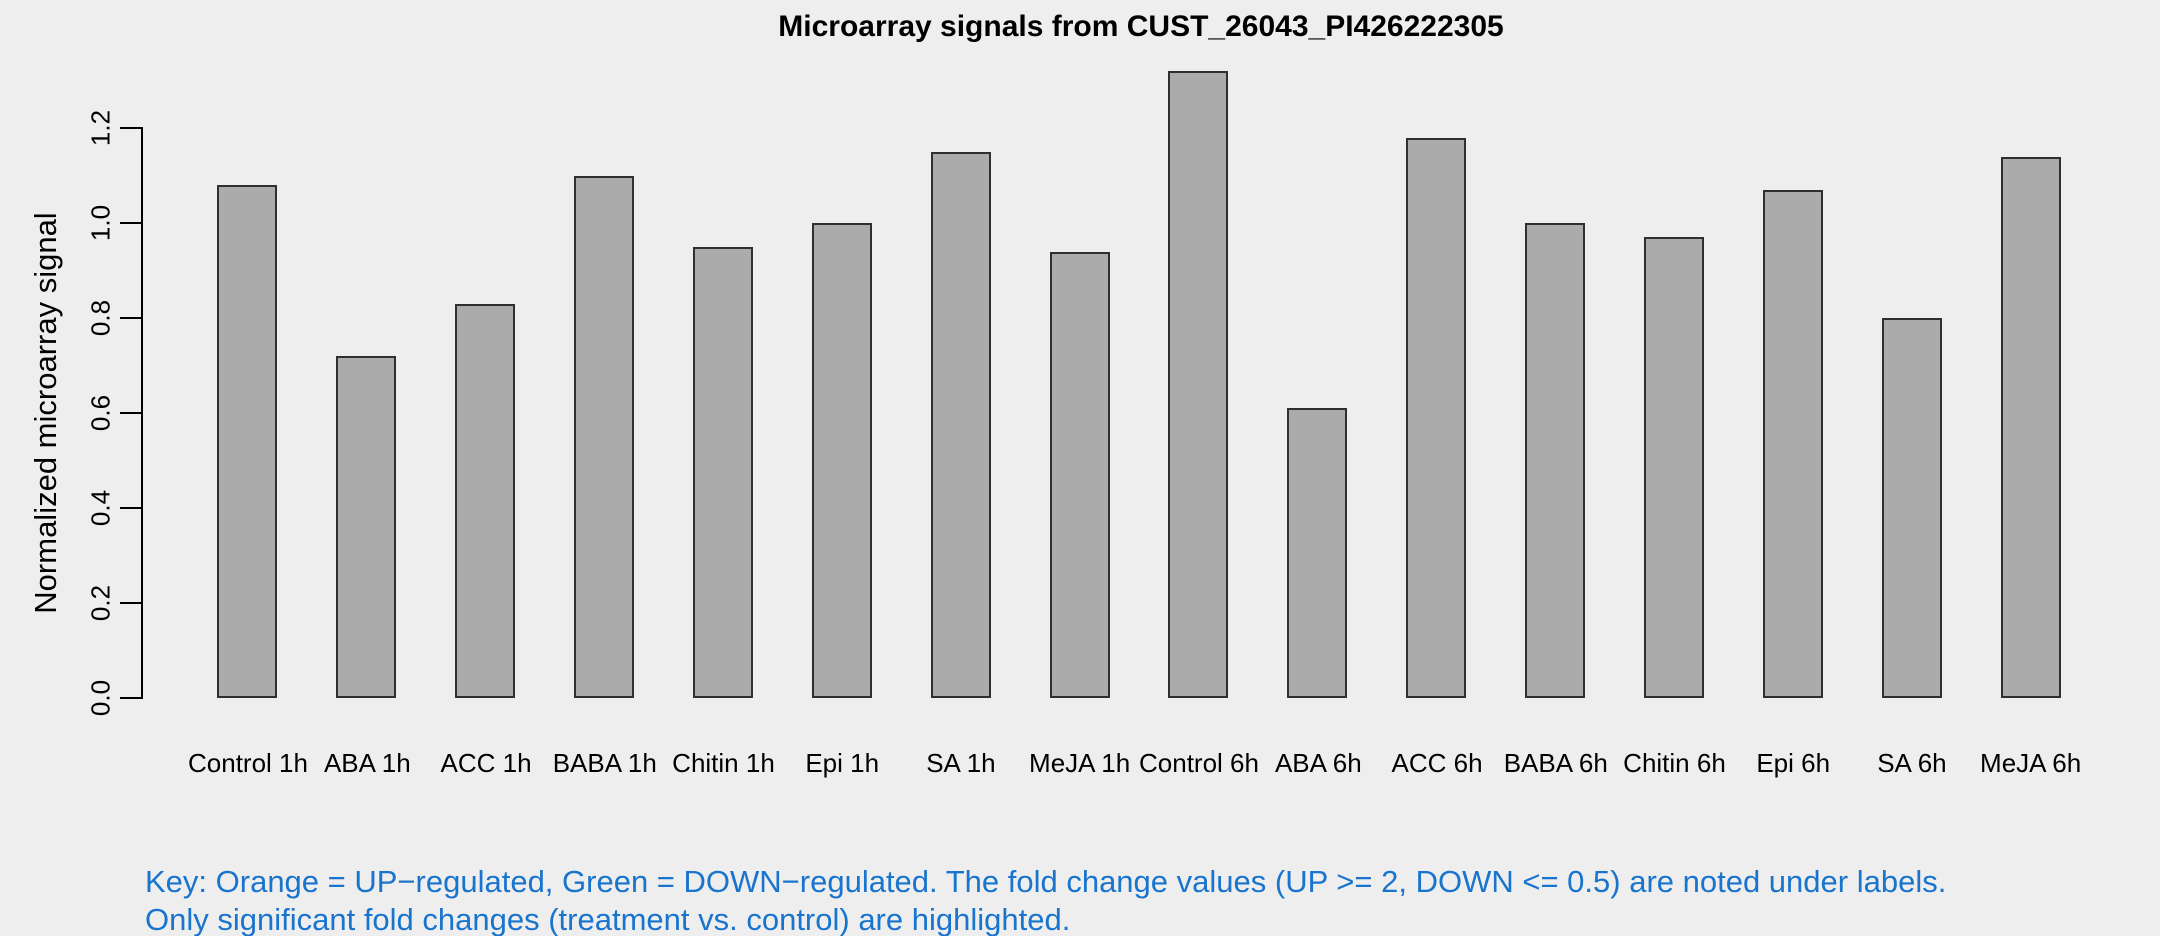 The height and width of the screenshot is (936, 2160). Describe the element at coordinates (1437, 763) in the screenshot. I see `x-tick-label: ACC 6h` at that location.